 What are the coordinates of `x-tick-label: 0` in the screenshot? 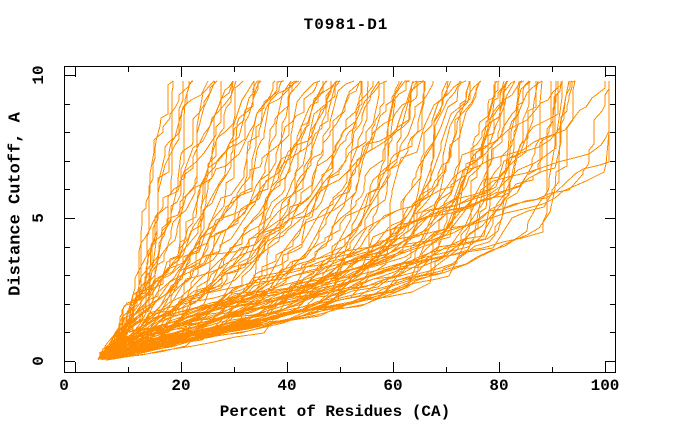 It's located at (64, 386).